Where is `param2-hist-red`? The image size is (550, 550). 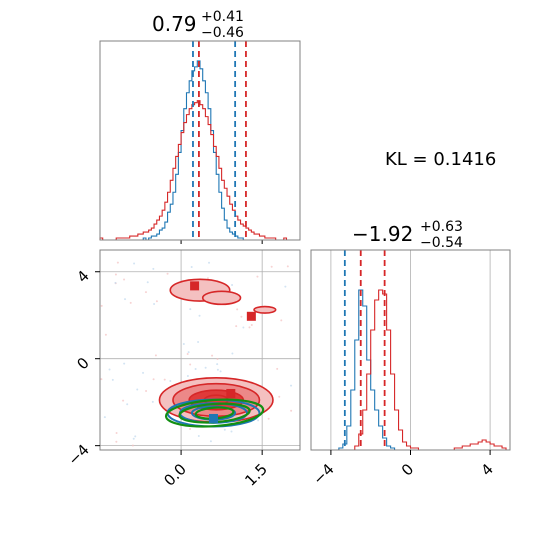
param2-hist-red is located at coordinates (410, 370).